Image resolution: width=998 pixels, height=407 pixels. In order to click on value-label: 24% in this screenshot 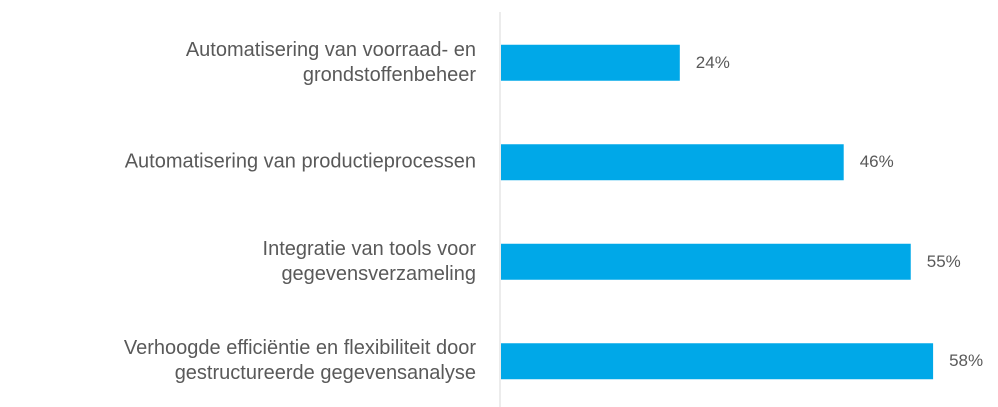, I will do `click(712, 62)`.